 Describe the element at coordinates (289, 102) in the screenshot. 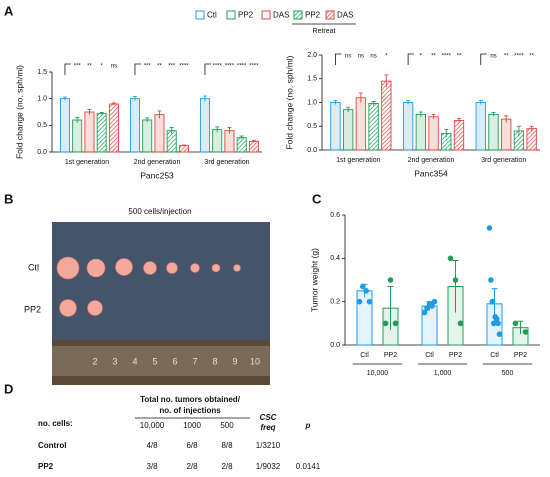

I see `y-axis-label: Fold change (no. sph/ml)` at that location.